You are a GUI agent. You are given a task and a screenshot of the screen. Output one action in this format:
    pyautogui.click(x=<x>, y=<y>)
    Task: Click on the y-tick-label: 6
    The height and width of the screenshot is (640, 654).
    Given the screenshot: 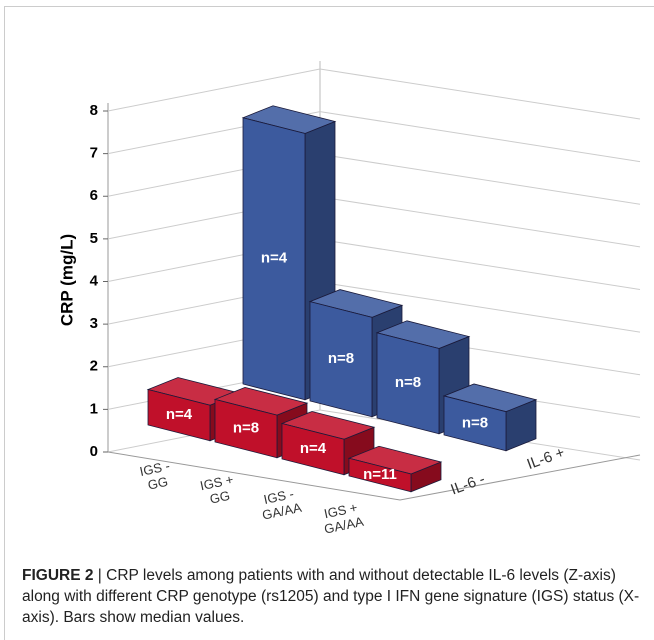 What is the action you would take?
    pyautogui.click(x=94, y=195)
    